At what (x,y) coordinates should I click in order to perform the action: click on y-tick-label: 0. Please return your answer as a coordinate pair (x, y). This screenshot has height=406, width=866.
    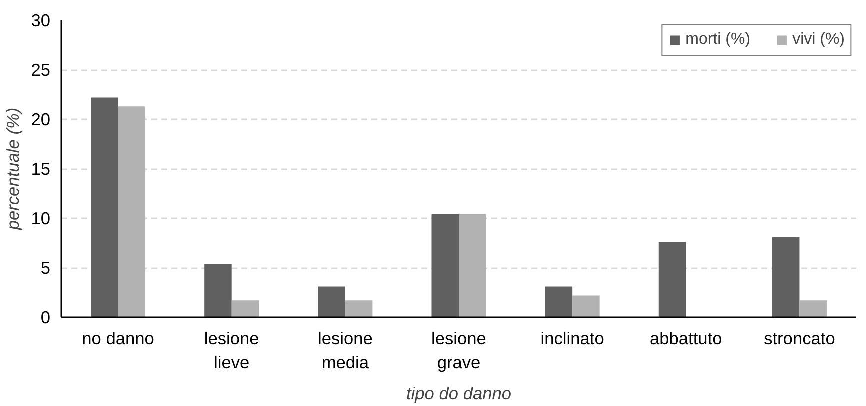
    Looking at the image, I should click on (45, 318).